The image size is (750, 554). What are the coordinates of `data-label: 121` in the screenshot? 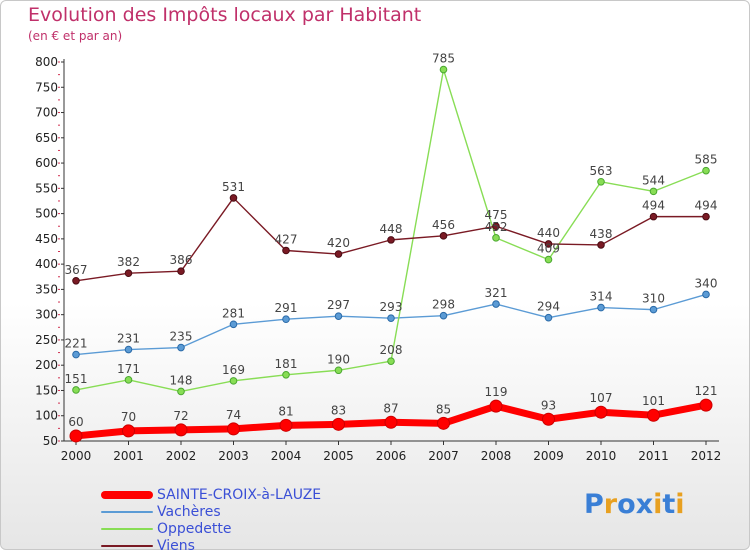 It's located at (706, 391).